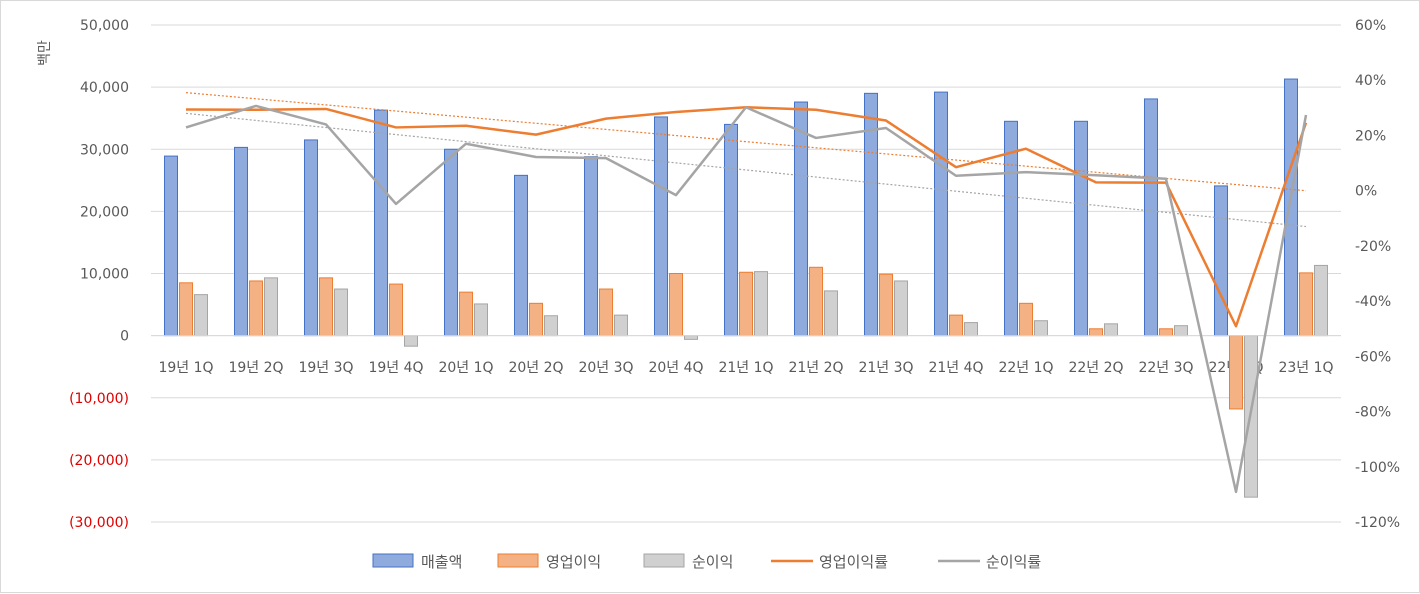 Image resolution: width=1420 pixels, height=594 pixels. What do you see at coordinates (104, 26) in the screenshot?
I see `y-left-tick-label: 50,000` at bounding box center [104, 26].